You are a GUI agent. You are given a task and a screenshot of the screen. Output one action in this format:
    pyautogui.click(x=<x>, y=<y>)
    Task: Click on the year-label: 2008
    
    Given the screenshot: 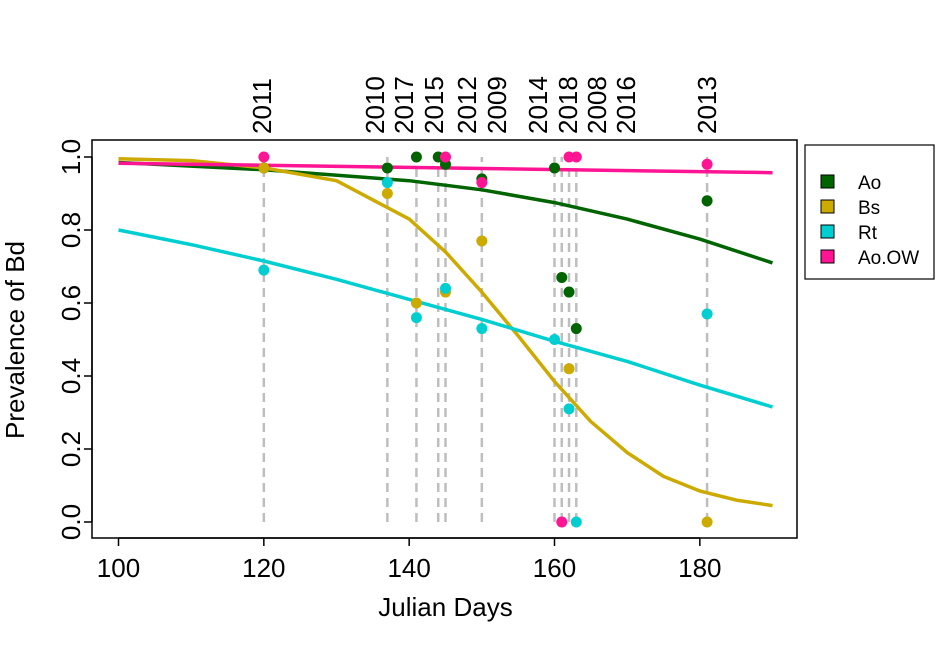 What is the action you would take?
    pyautogui.click(x=597, y=105)
    